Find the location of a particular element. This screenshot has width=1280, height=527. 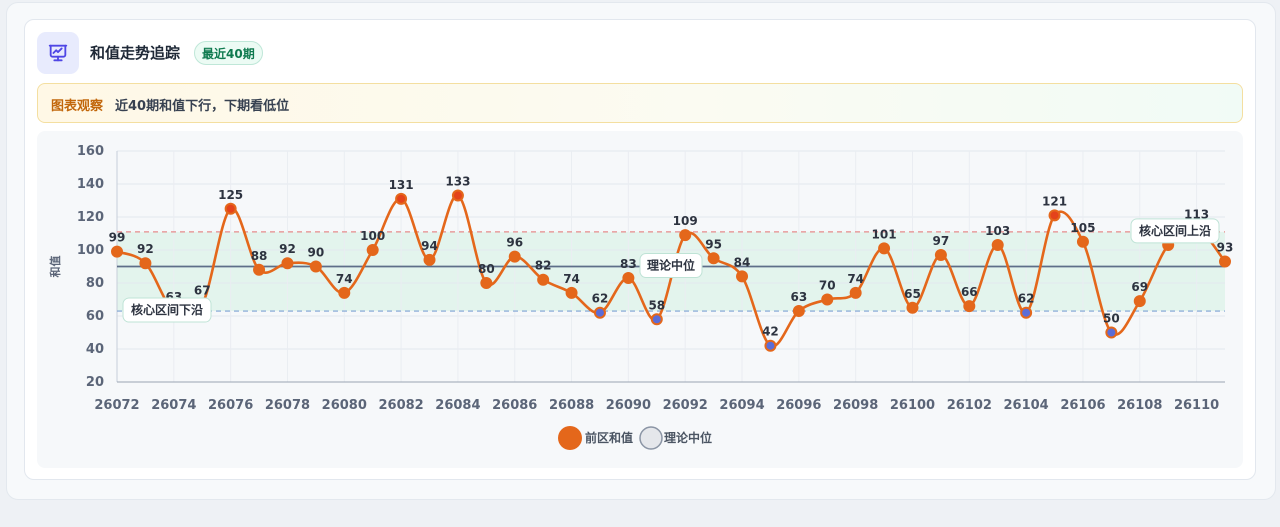

sum-data-label: 83 is located at coordinates (628, 264).